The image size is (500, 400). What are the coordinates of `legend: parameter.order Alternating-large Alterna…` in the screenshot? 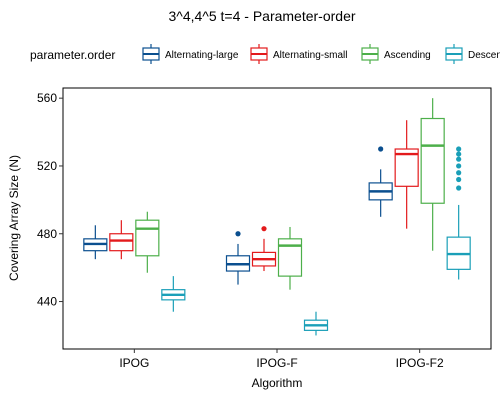 It's located at (265, 54).